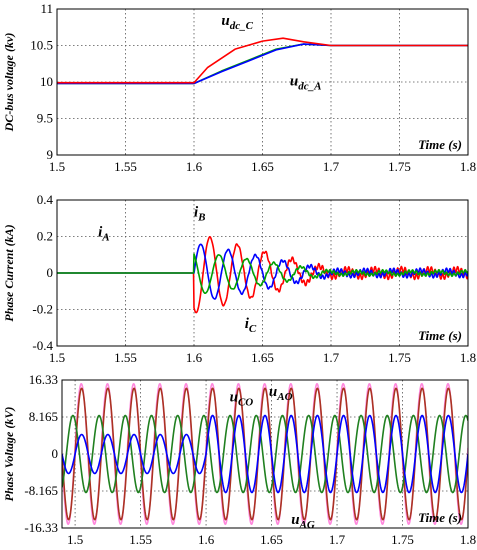 The width and height of the screenshot is (477, 550). What do you see at coordinates (41, 490) in the screenshot?
I see `y-tick-label: -8.165` at bounding box center [41, 490].